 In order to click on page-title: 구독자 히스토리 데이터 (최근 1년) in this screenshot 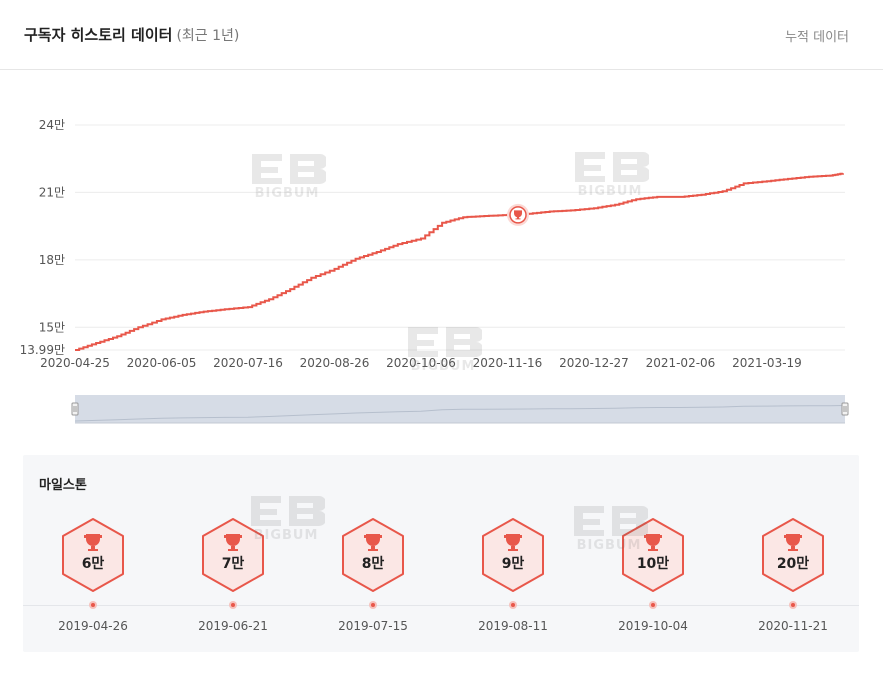, I will do `click(131, 34)`.